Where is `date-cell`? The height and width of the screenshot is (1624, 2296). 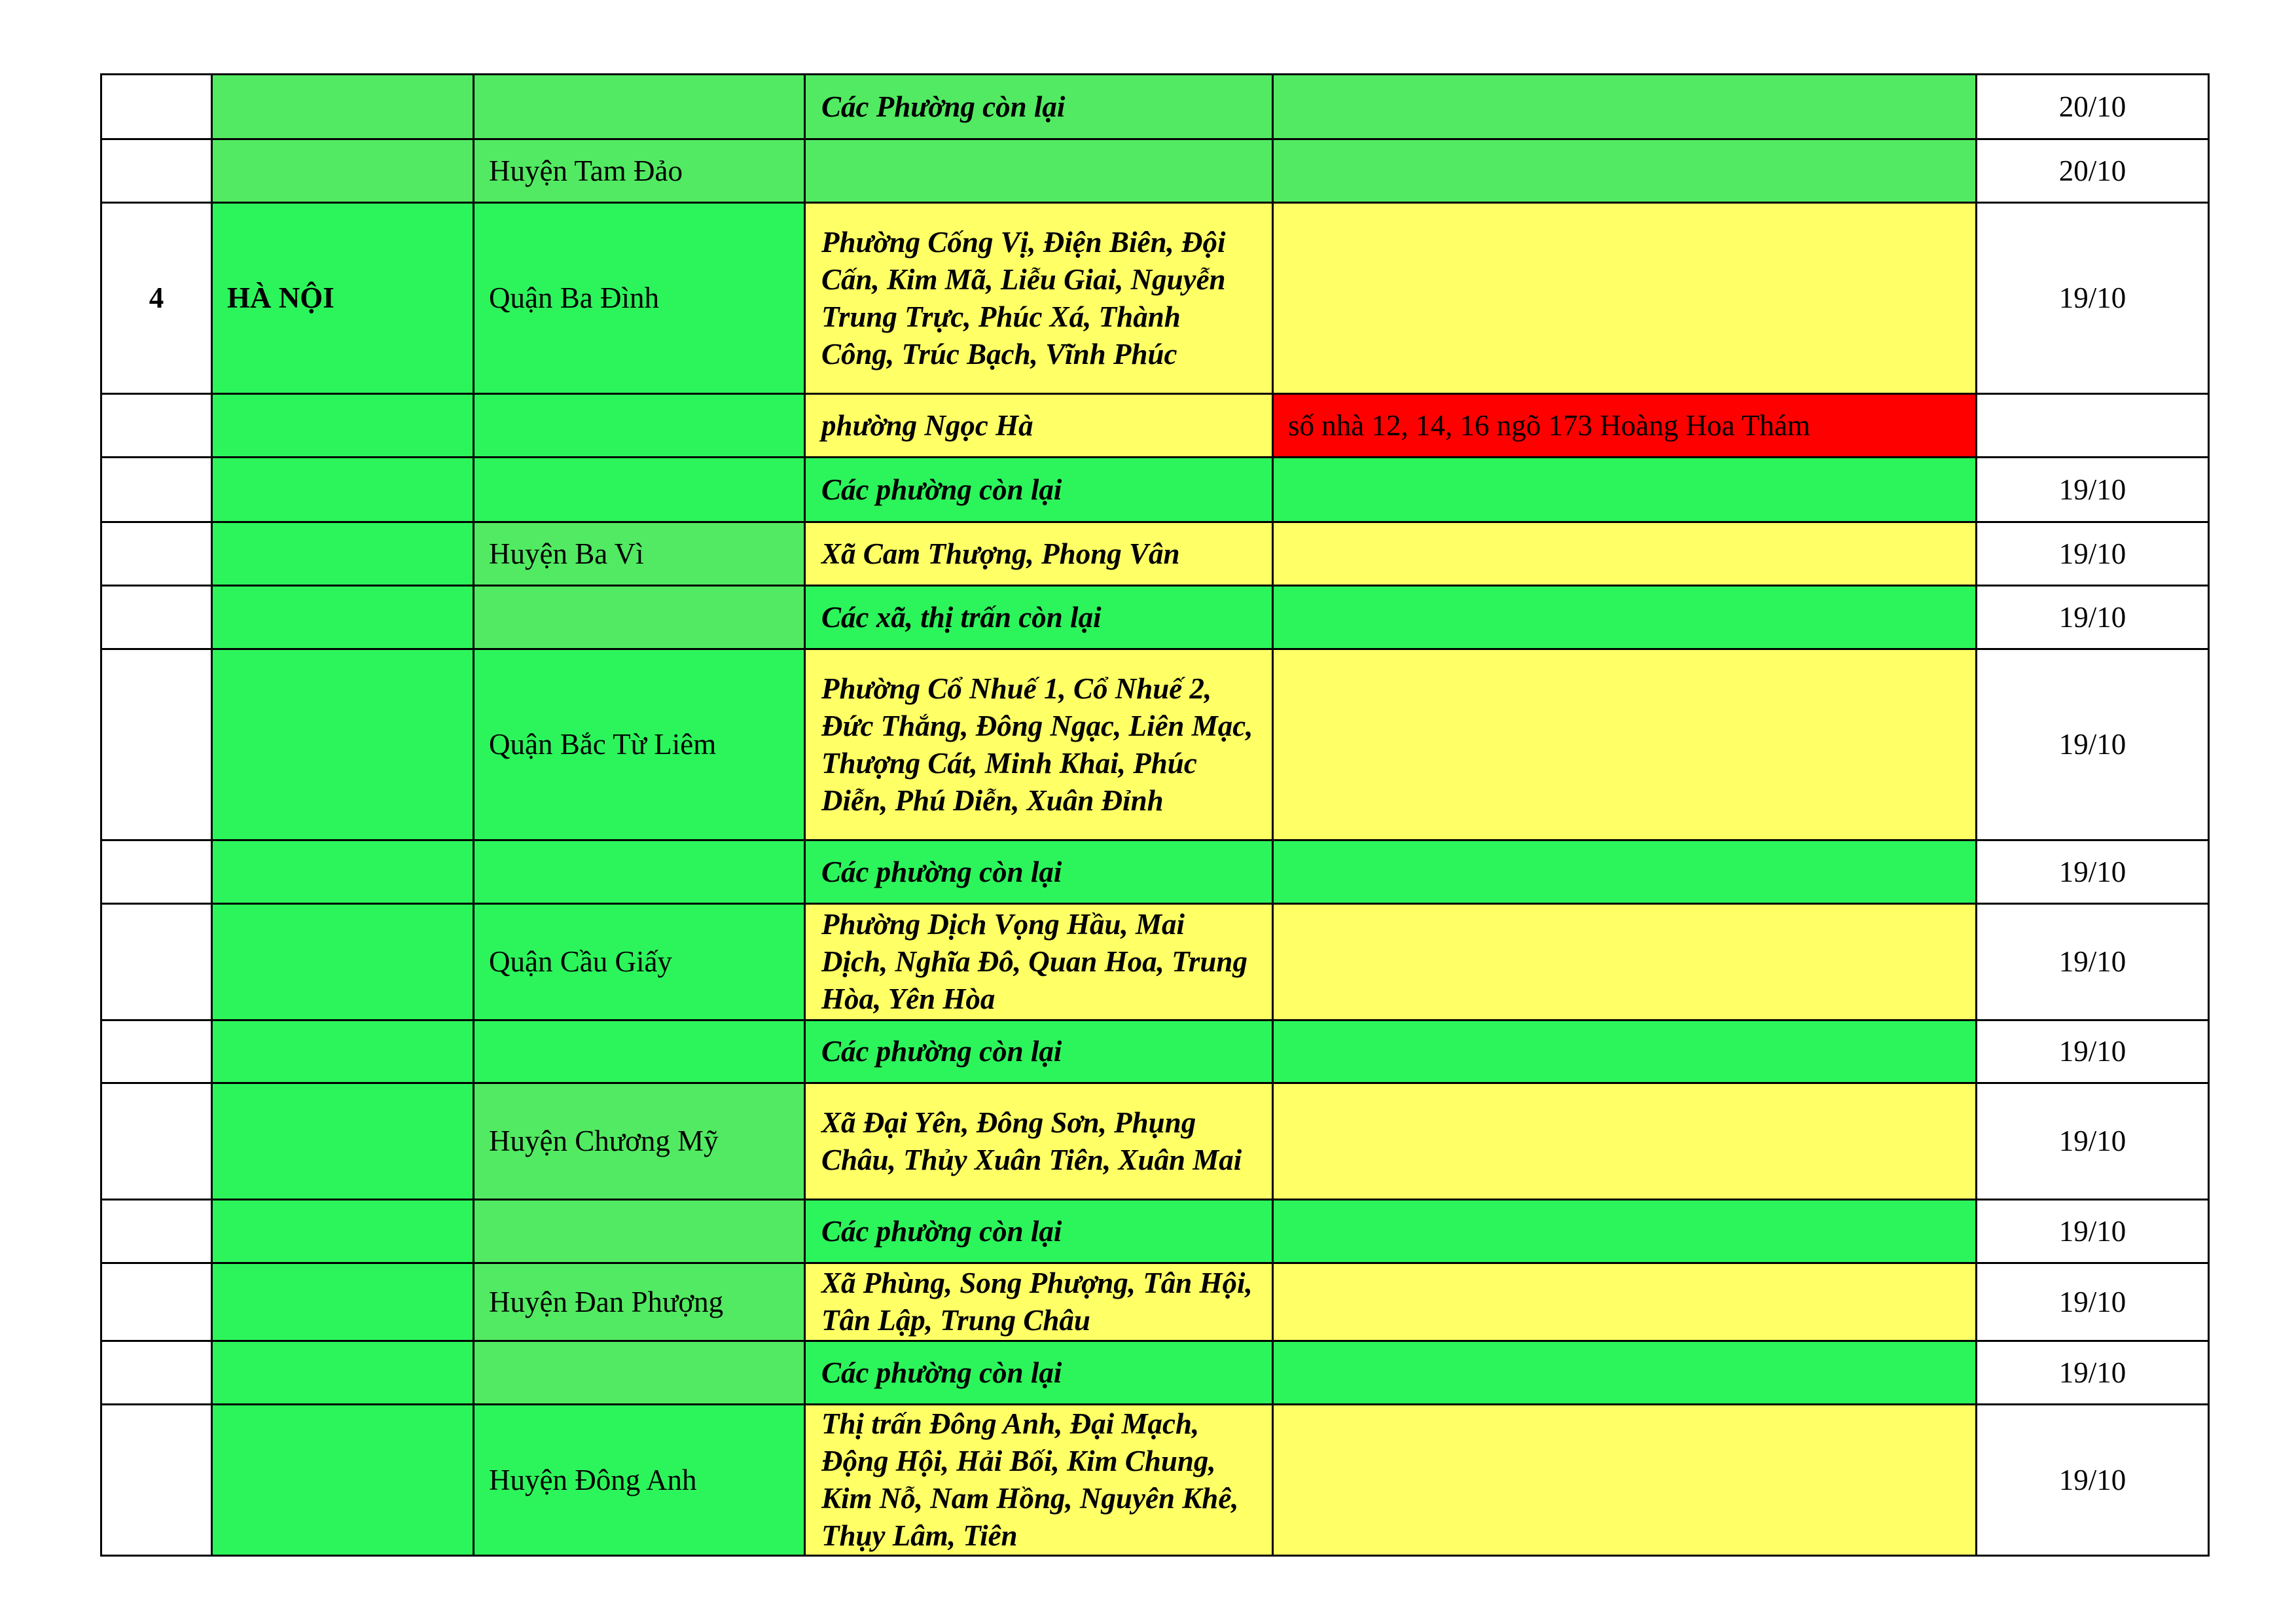 date-cell is located at coordinates (2092, 425).